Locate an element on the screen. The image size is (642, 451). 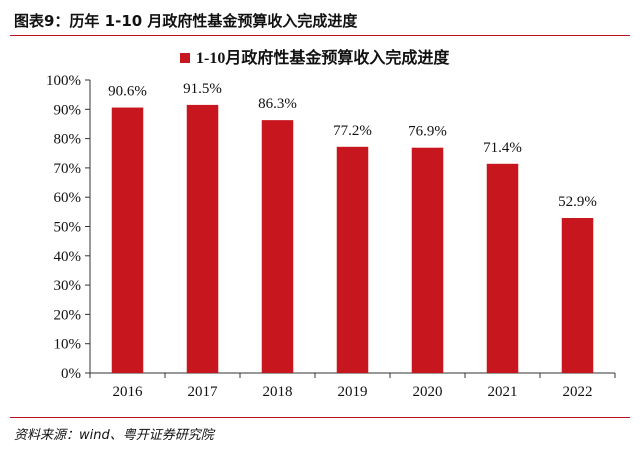
bar-value-label: 71.4% is located at coordinates (502, 148).